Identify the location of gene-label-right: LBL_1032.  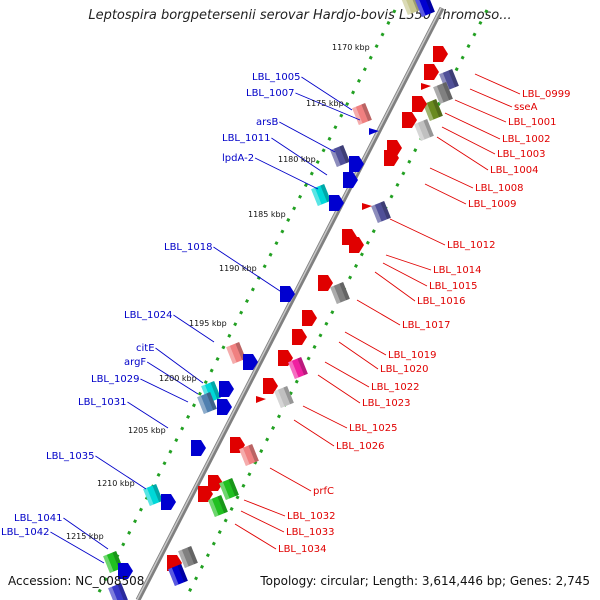
(311, 516).